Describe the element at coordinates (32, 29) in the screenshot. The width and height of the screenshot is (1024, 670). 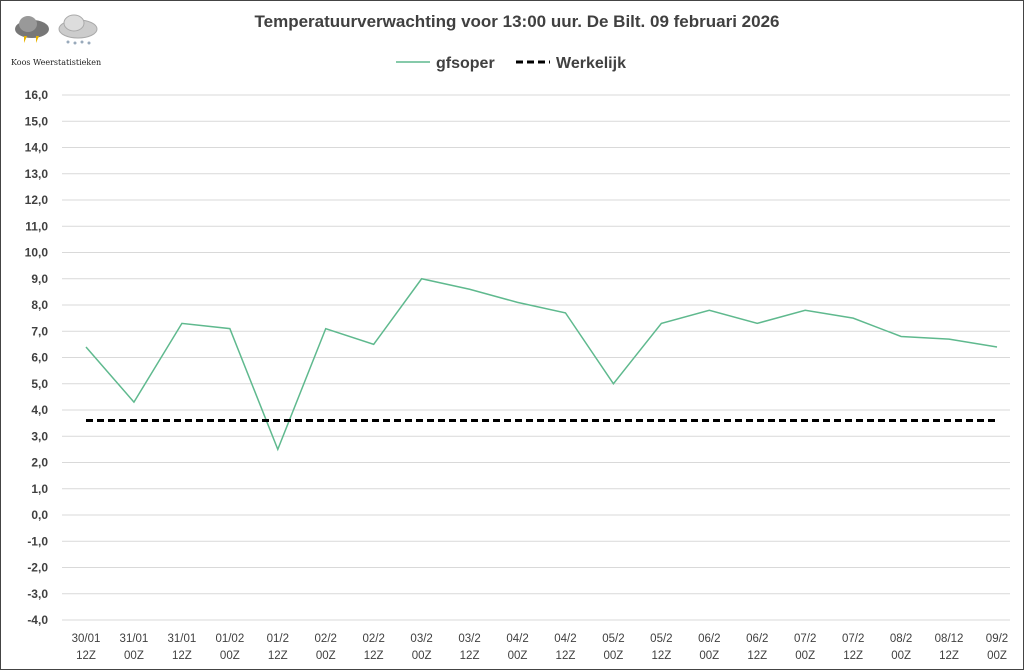
I see `thunderstorm-cloud-icon` at that location.